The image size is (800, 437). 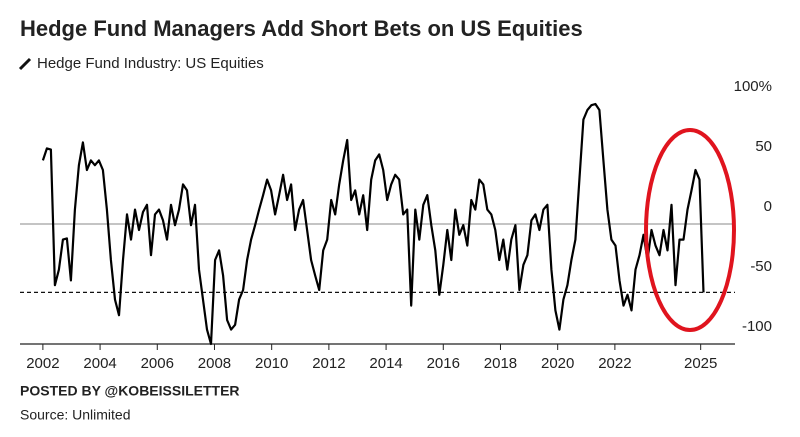 I want to click on x-tick-label: 2025, so click(x=700, y=363).